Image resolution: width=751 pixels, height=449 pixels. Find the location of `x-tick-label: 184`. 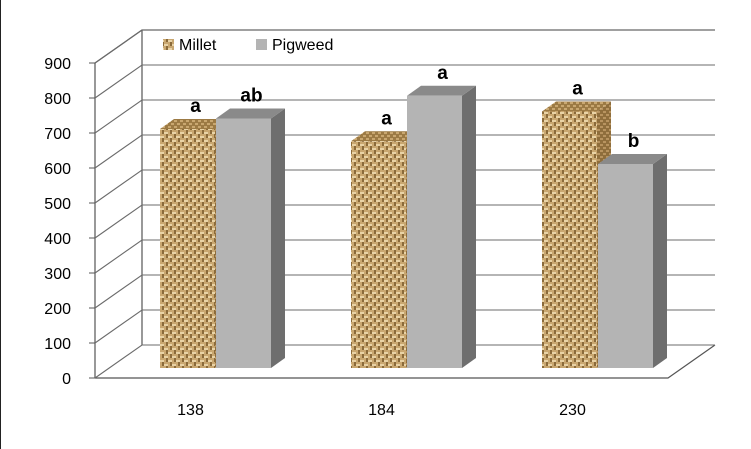

x-tick-label: 184 is located at coordinates (381, 410).